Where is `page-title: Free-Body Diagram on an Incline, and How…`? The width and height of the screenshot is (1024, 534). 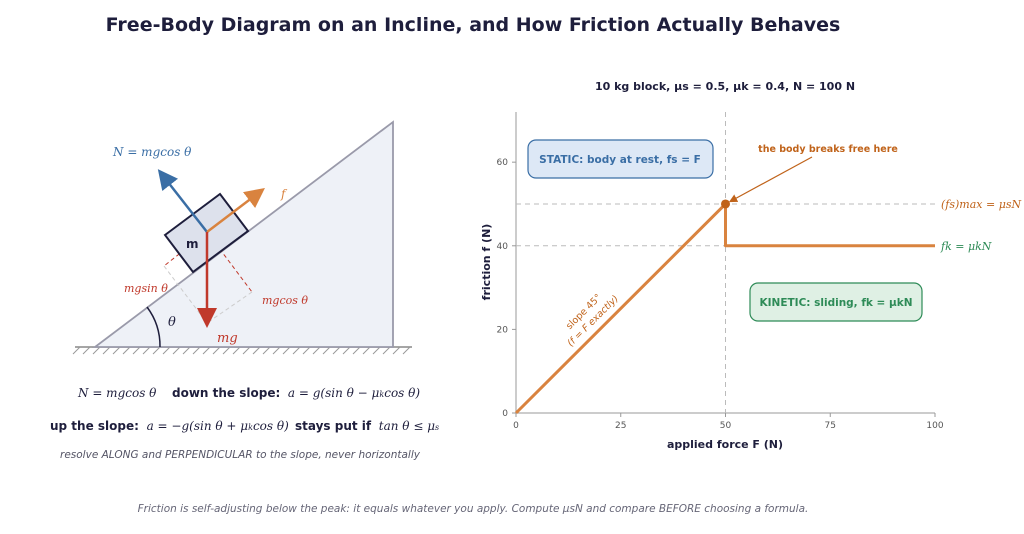 page-title: Free-Body Diagram on an Incline, and How… is located at coordinates (473, 25).